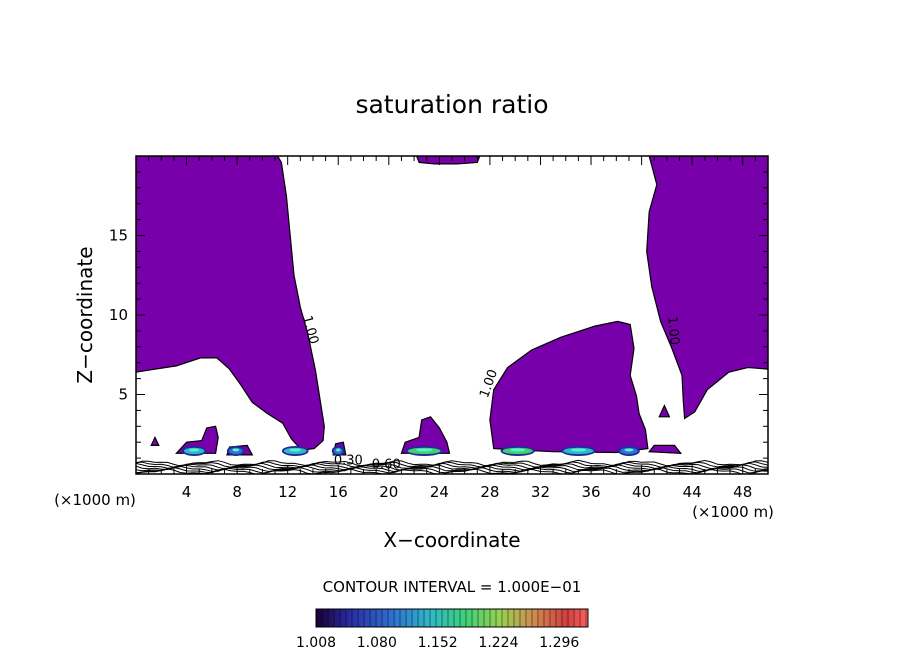 This screenshot has height=654, width=904. I want to click on cell-x41, so click(665, 449).